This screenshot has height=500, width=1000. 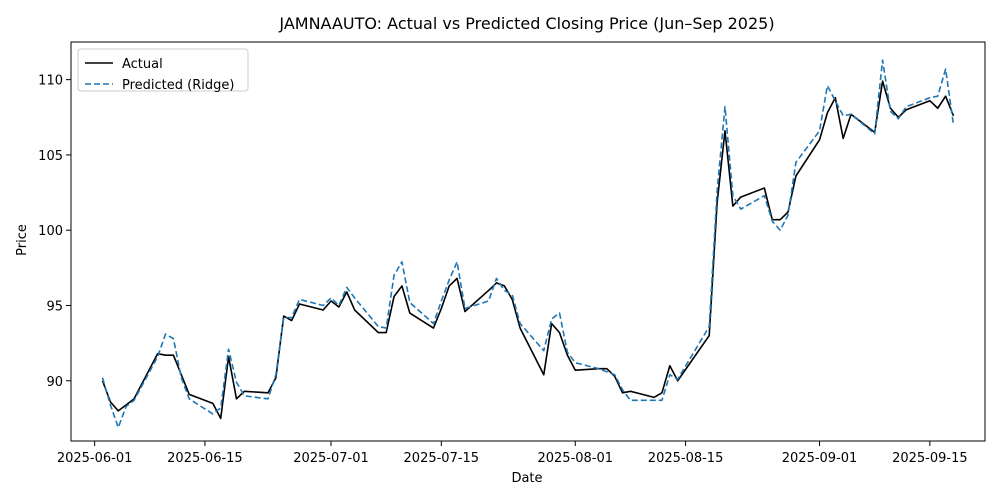 I want to click on legend: Actual Predicted (Ridge), so click(x=163, y=70).